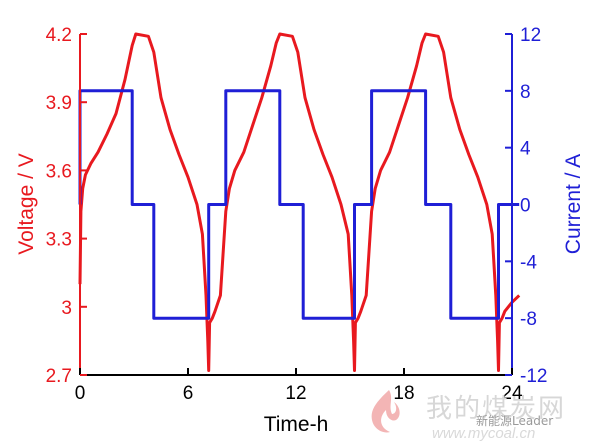 The image size is (600, 447). What do you see at coordinates (188, 393) in the screenshot?
I see `x-tick-label: 6` at bounding box center [188, 393].